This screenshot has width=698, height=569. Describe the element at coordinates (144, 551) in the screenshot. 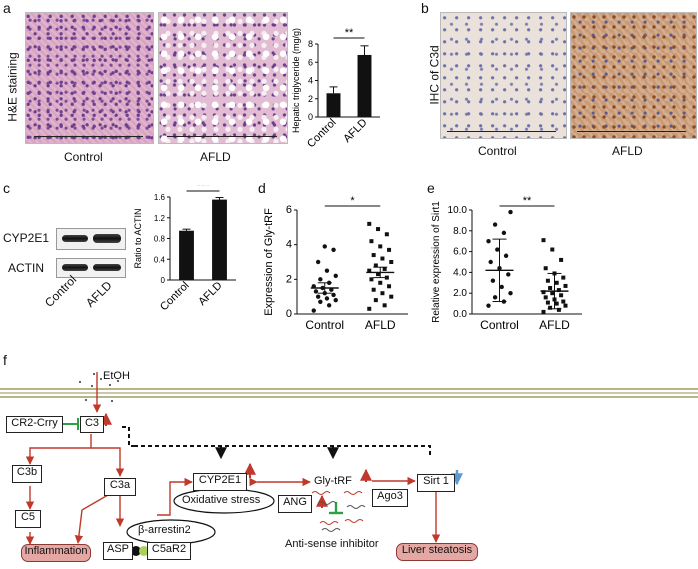

I see `c5ar2-receptor-dot` at that location.